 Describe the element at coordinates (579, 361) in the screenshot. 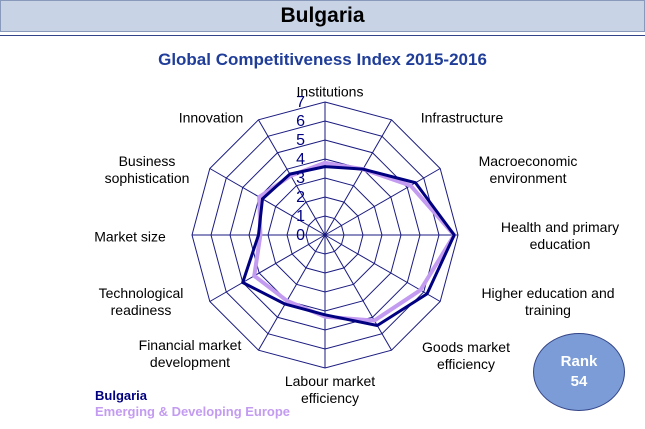

I see `rank-label: Rank` at that location.